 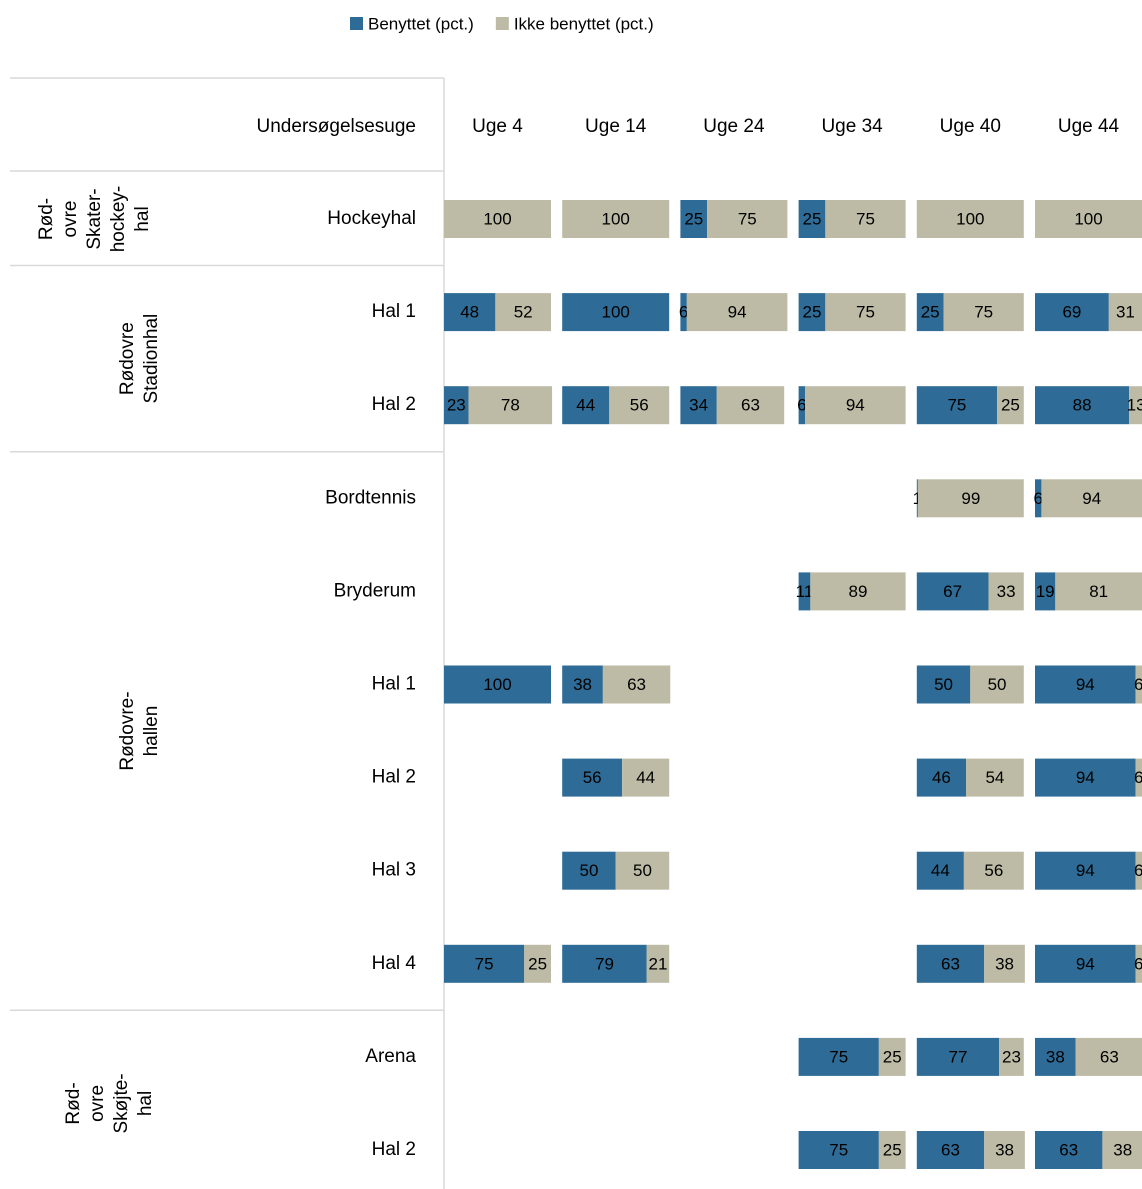 I want to click on value-label: 46, so click(x=941, y=777).